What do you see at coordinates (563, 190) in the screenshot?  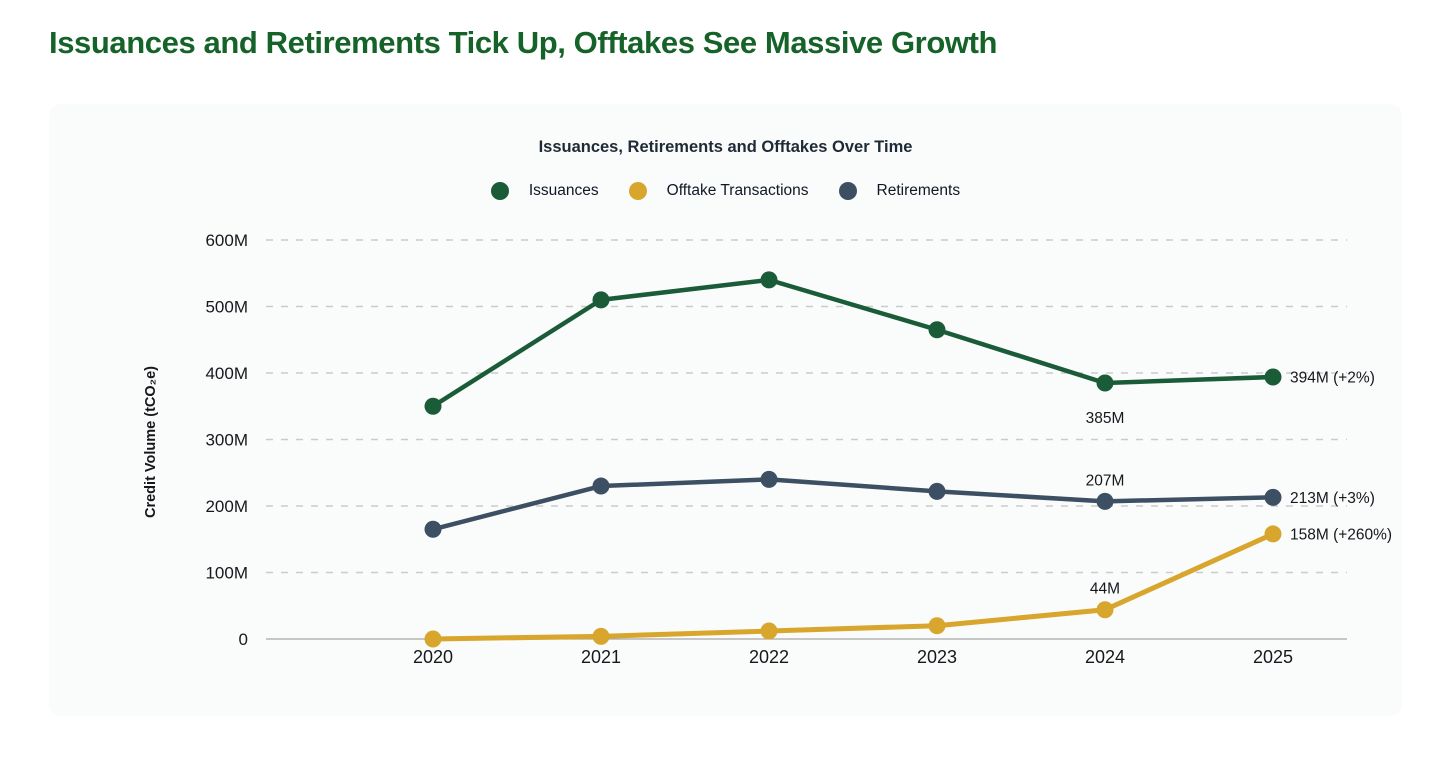 I see `legend-label: Issuances` at bounding box center [563, 190].